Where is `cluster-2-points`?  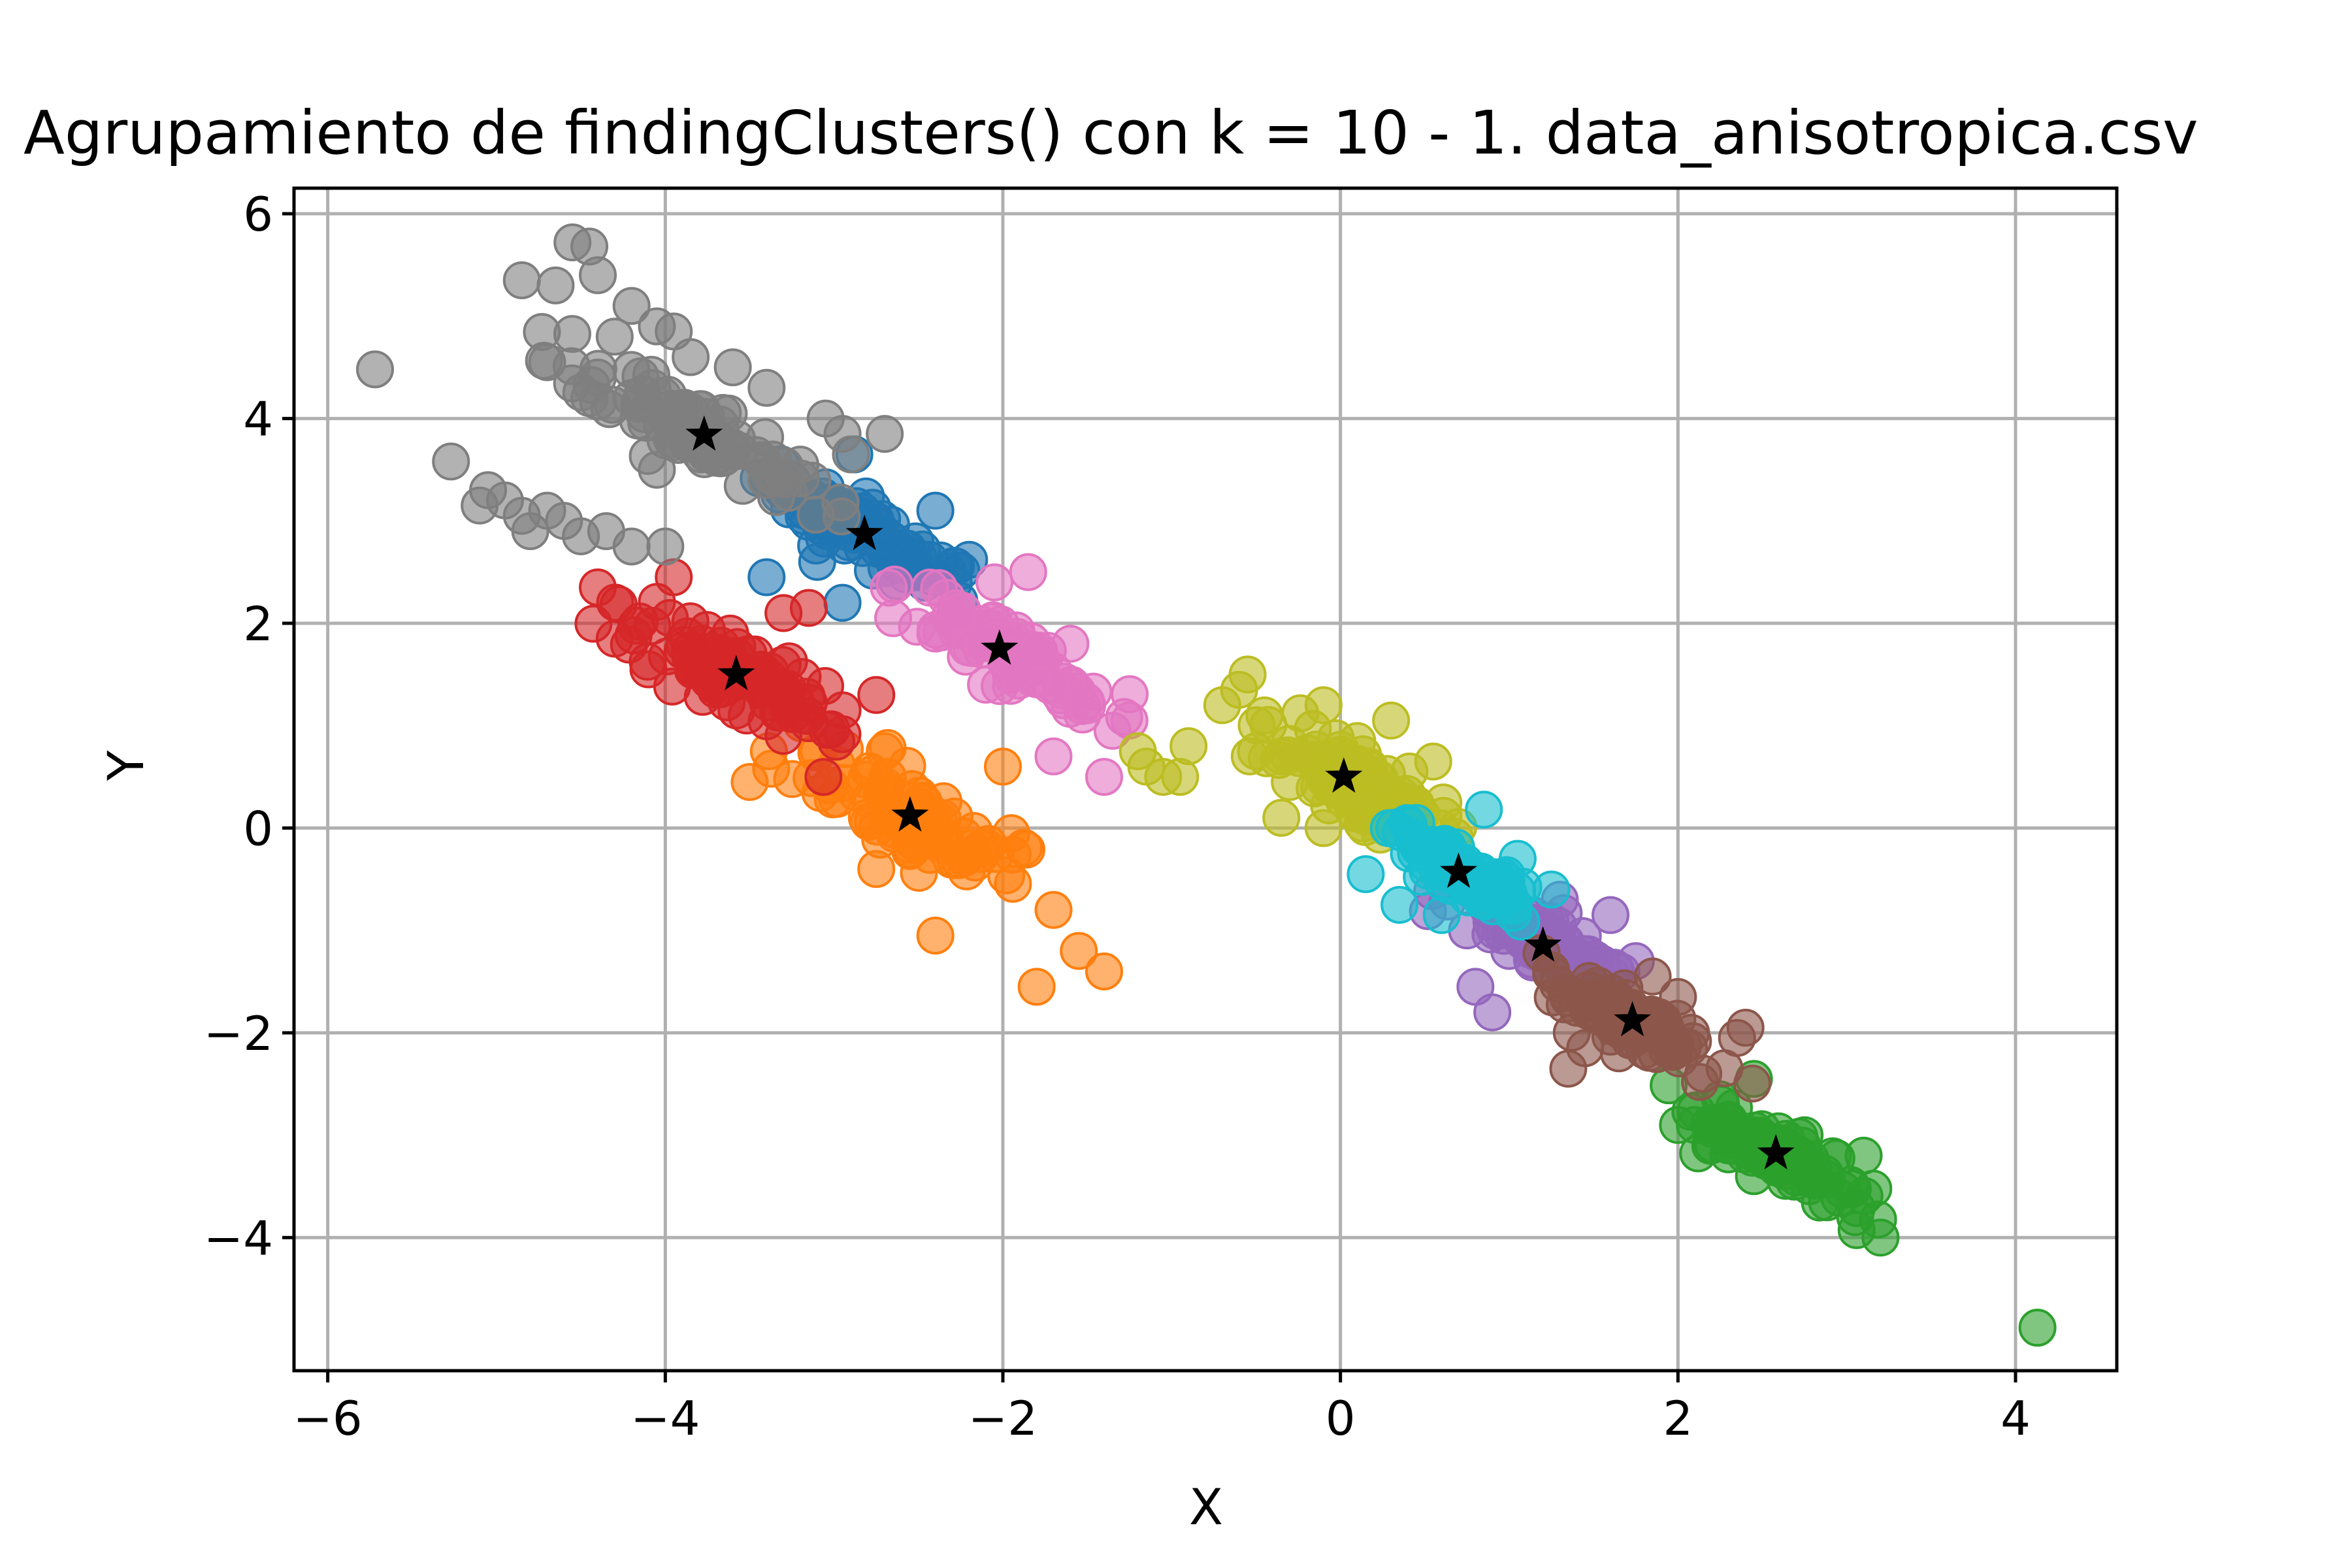
cluster-2-points is located at coordinates (1853, 1203).